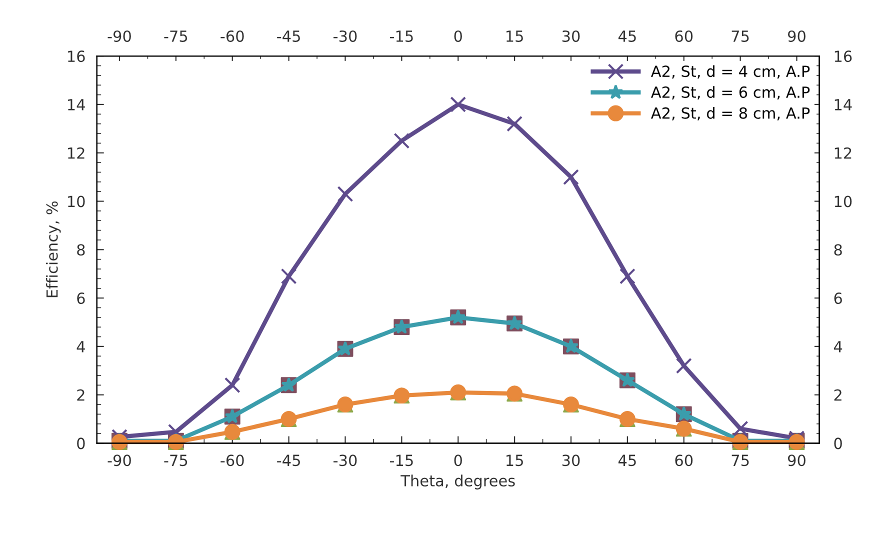  Describe the element at coordinates (80, 346) in the screenshot. I see `y-tick-label: 4` at that location.